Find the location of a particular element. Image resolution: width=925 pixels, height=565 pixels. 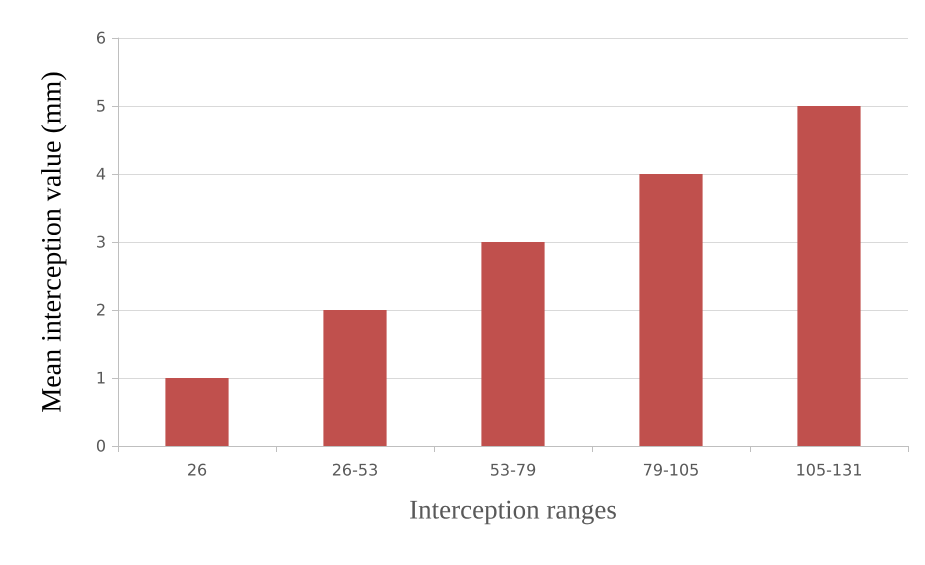

x-tick-label: 26 is located at coordinates (197, 470).